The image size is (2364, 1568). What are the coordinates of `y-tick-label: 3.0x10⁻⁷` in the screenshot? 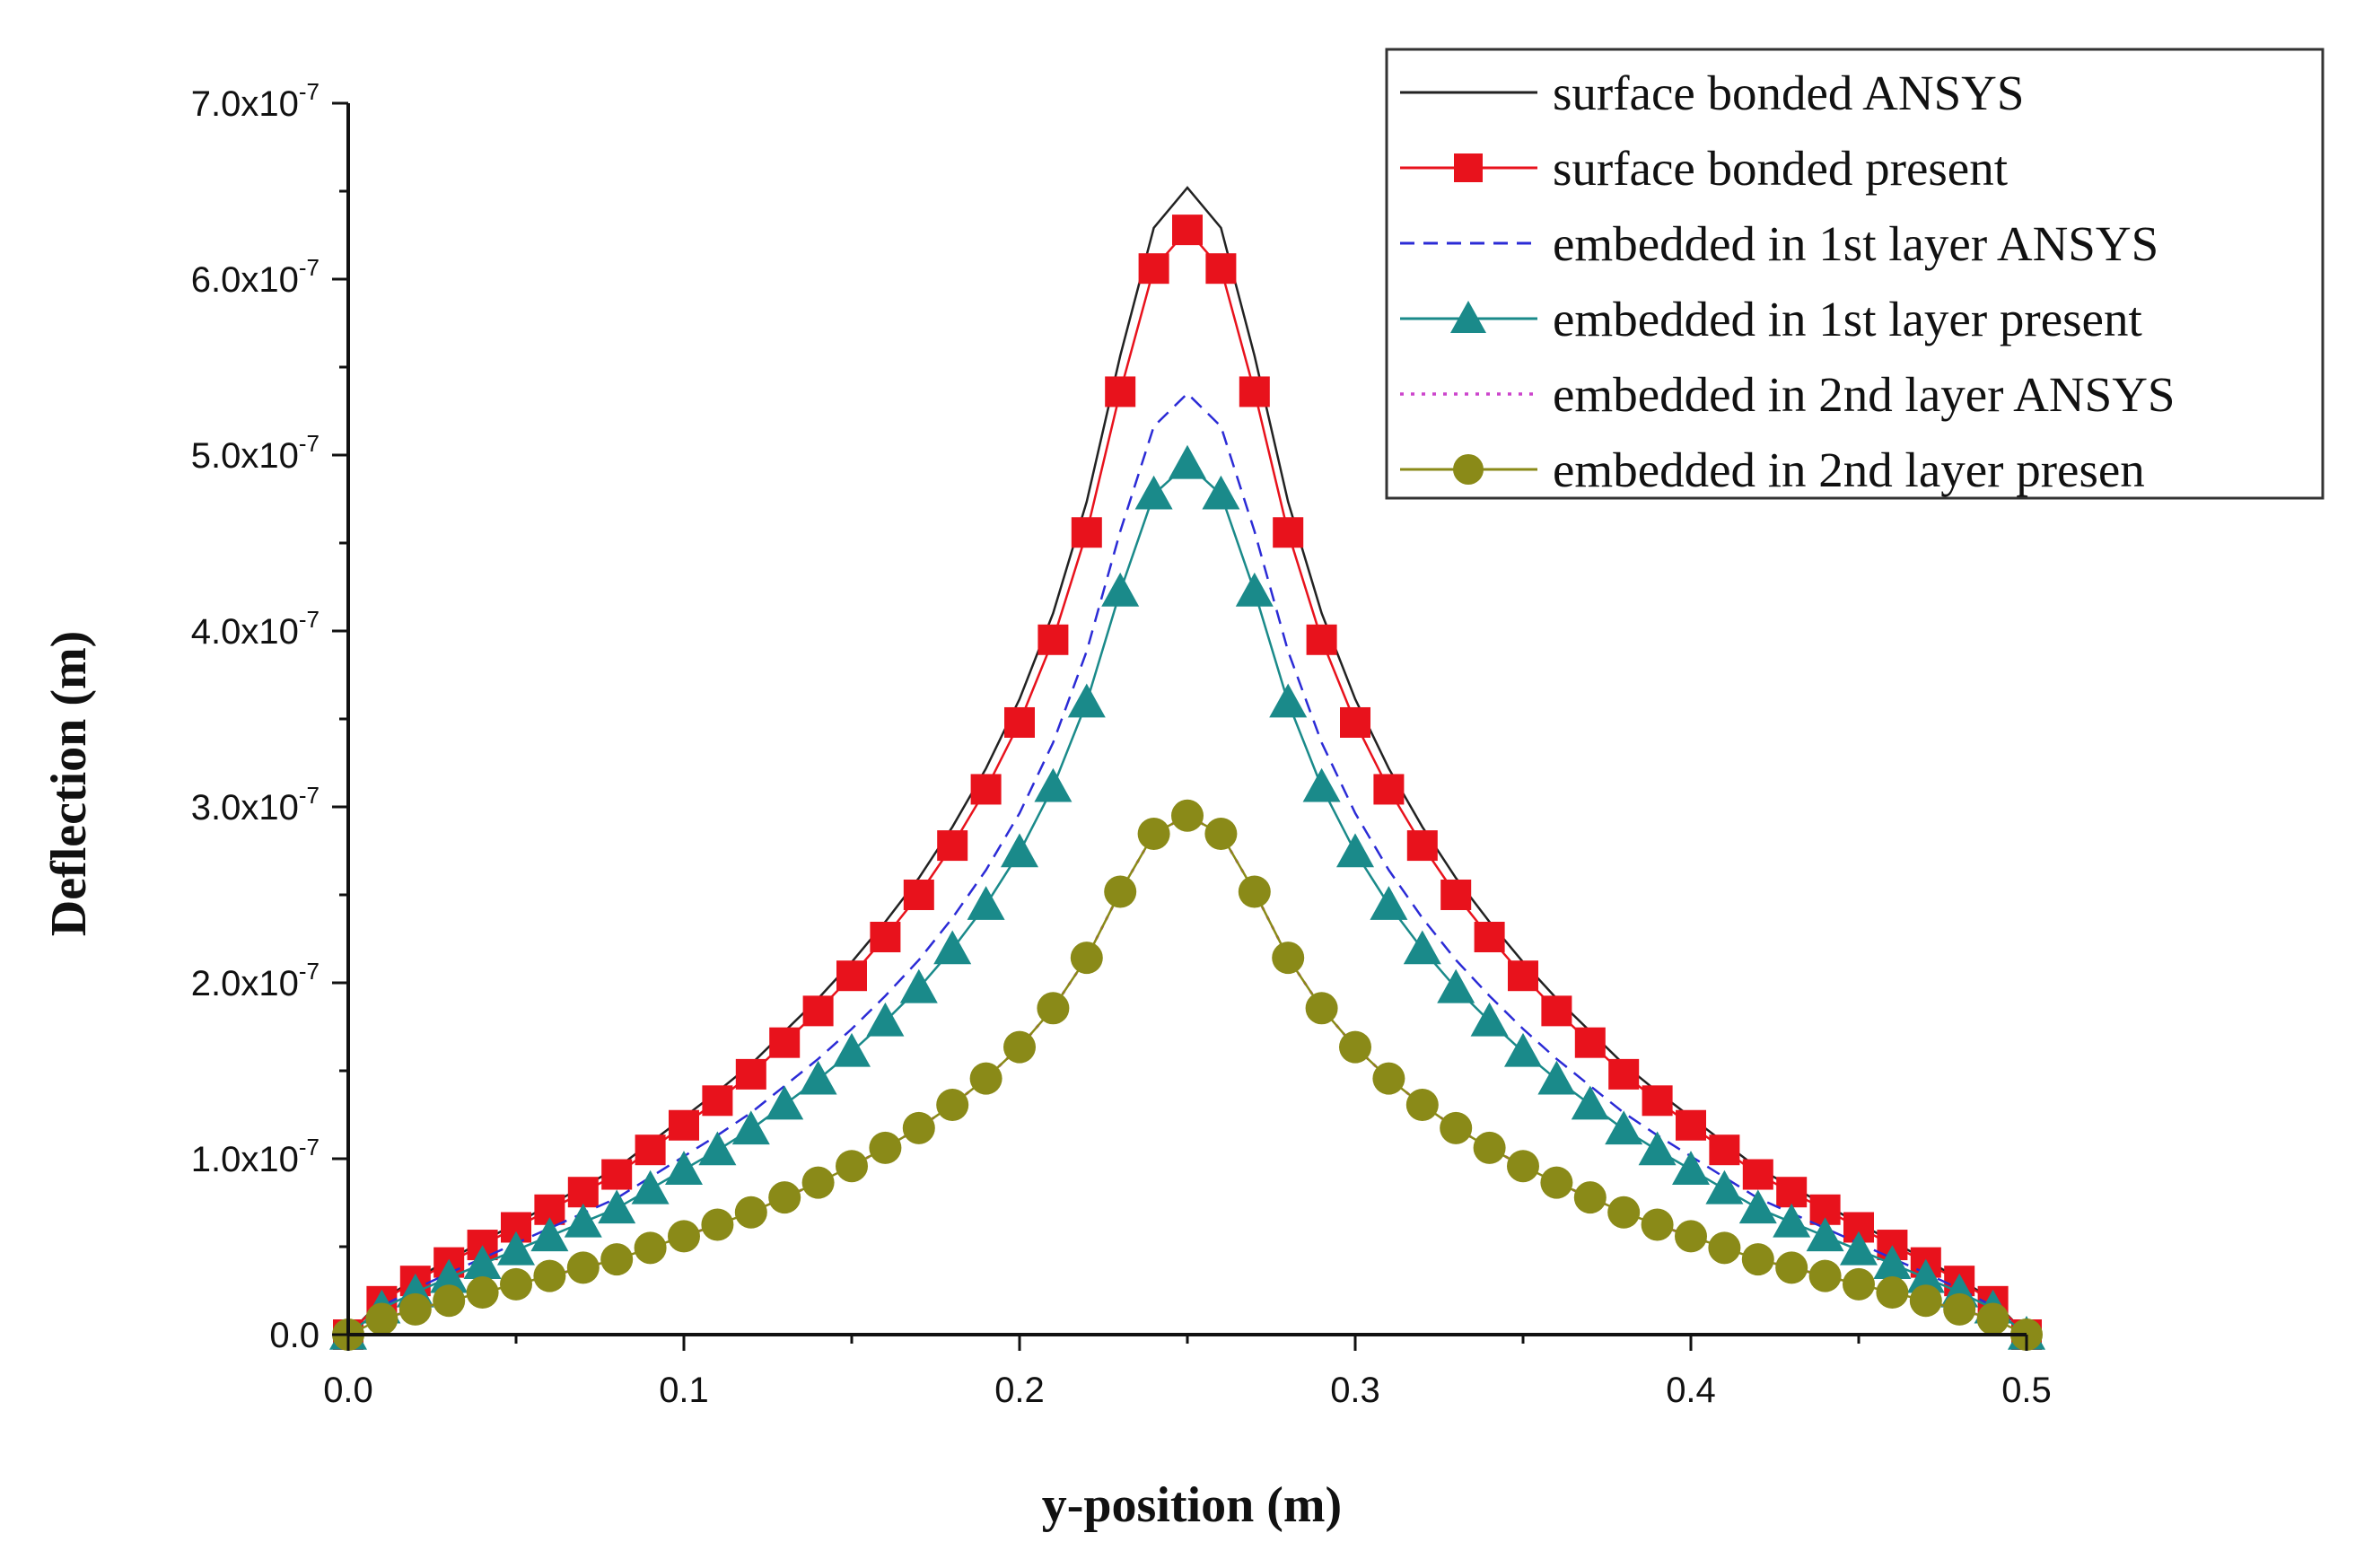 It's located at (255, 805).